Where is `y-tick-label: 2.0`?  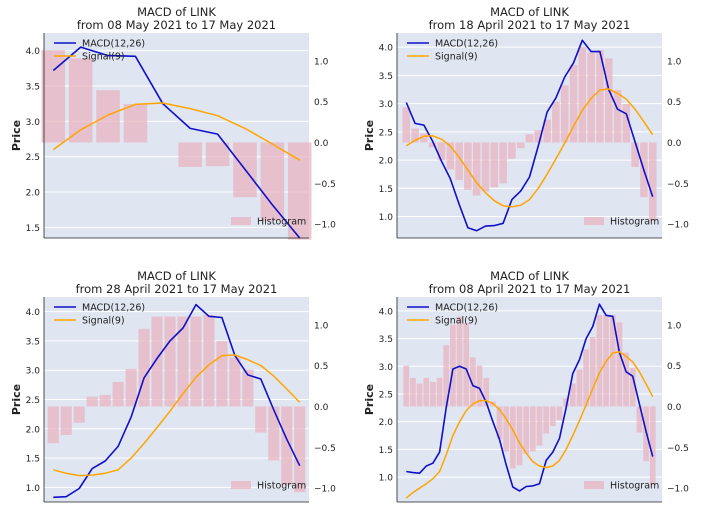
y-tick-label: 2.0 is located at coordinates (386, 162).